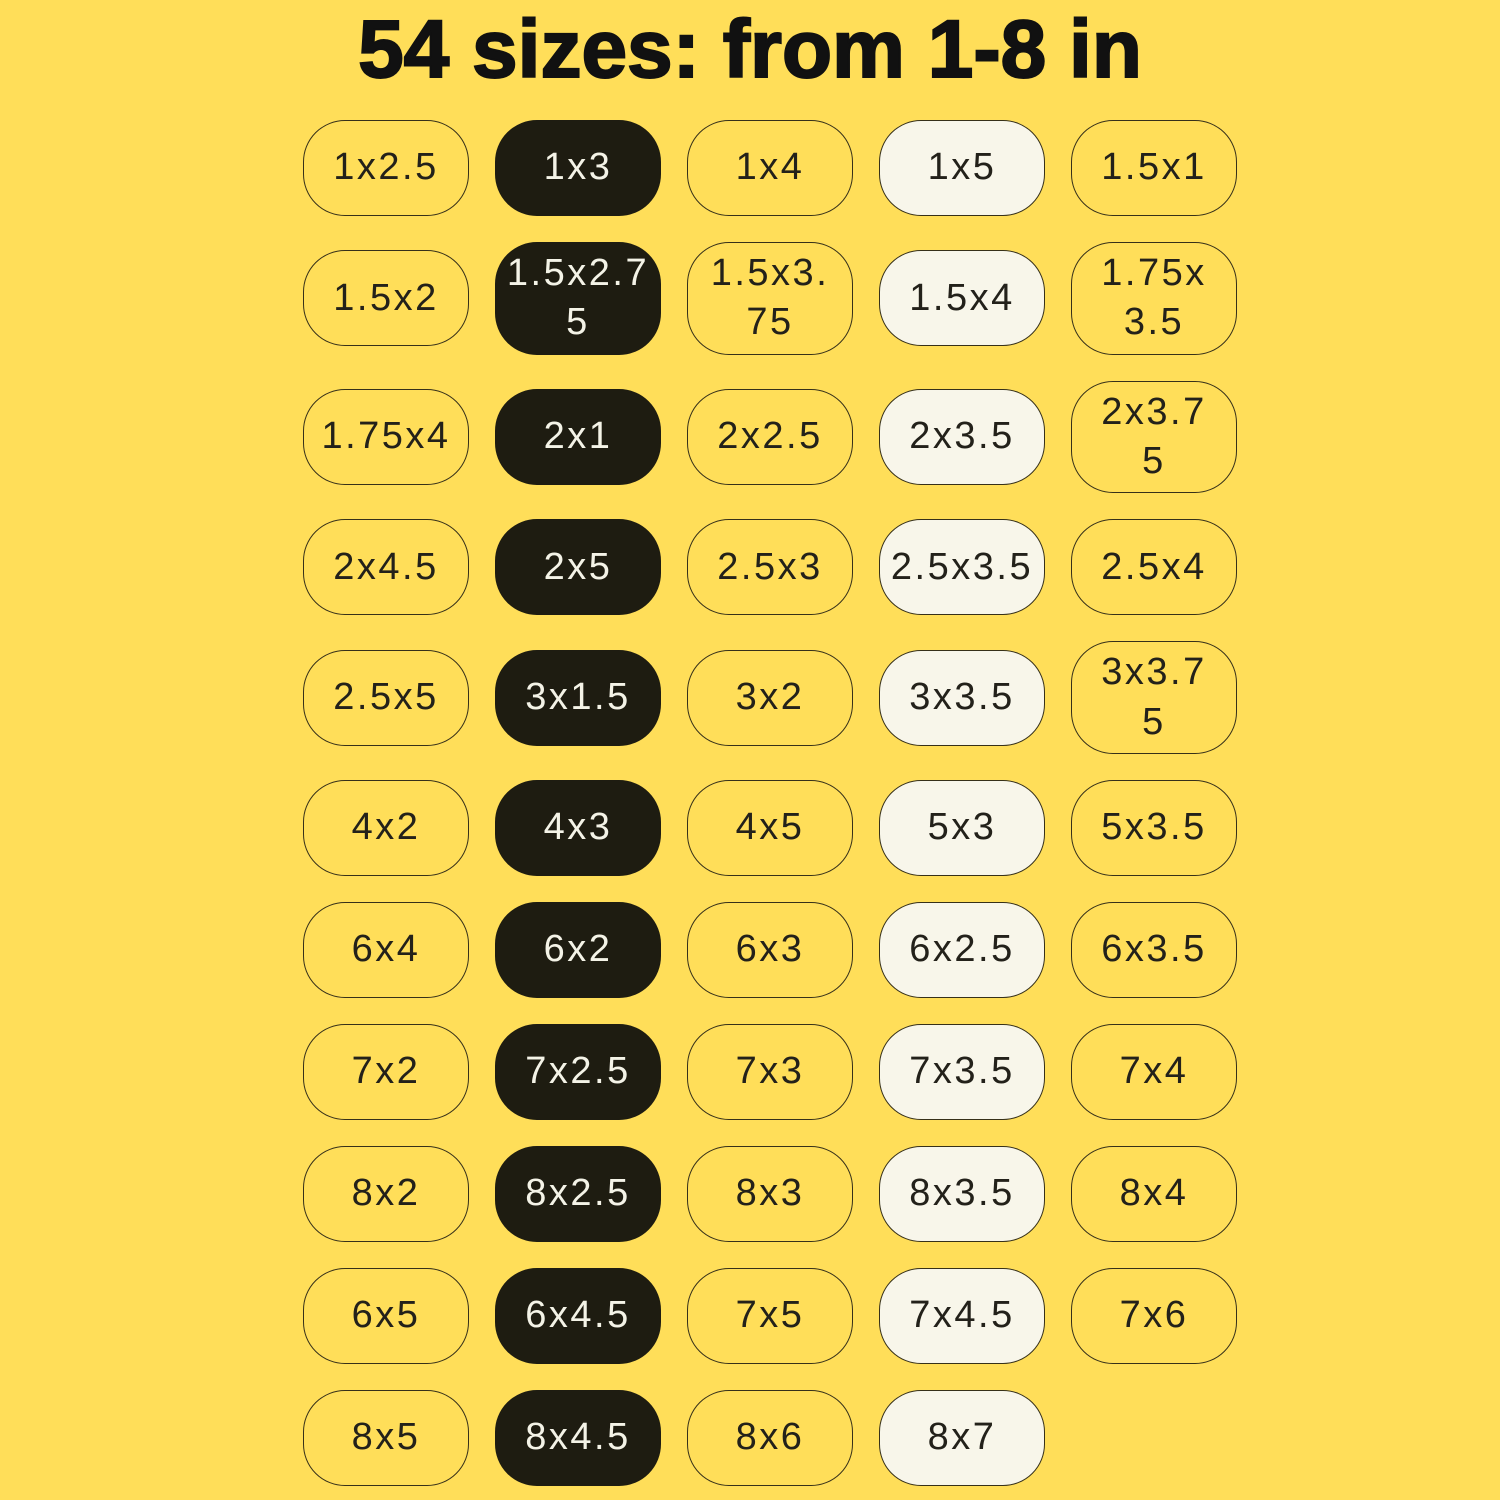 The height and width of the screenshot is (1500, 1500). I want to click on size-pill: 1.5x3. 75, so click(770, 298).